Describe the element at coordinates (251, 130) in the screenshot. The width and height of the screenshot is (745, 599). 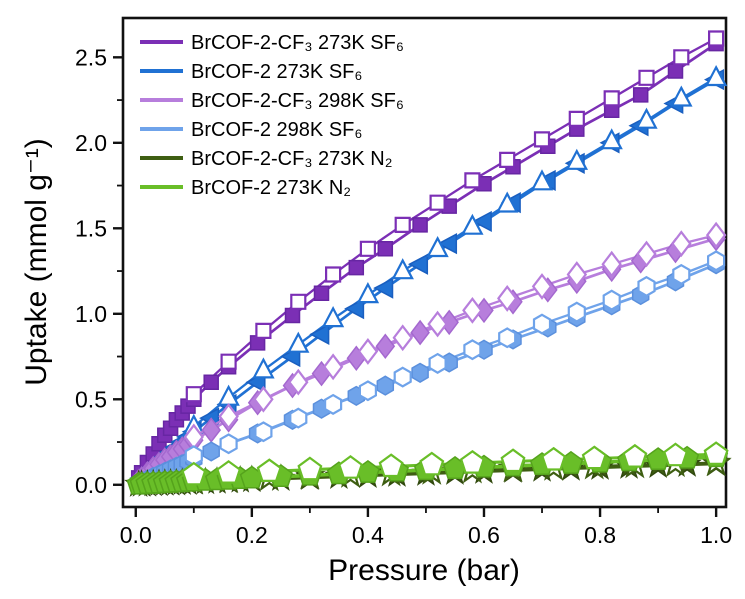
I see `legend-item: BrCOF-2 298K SF₆` at that location.